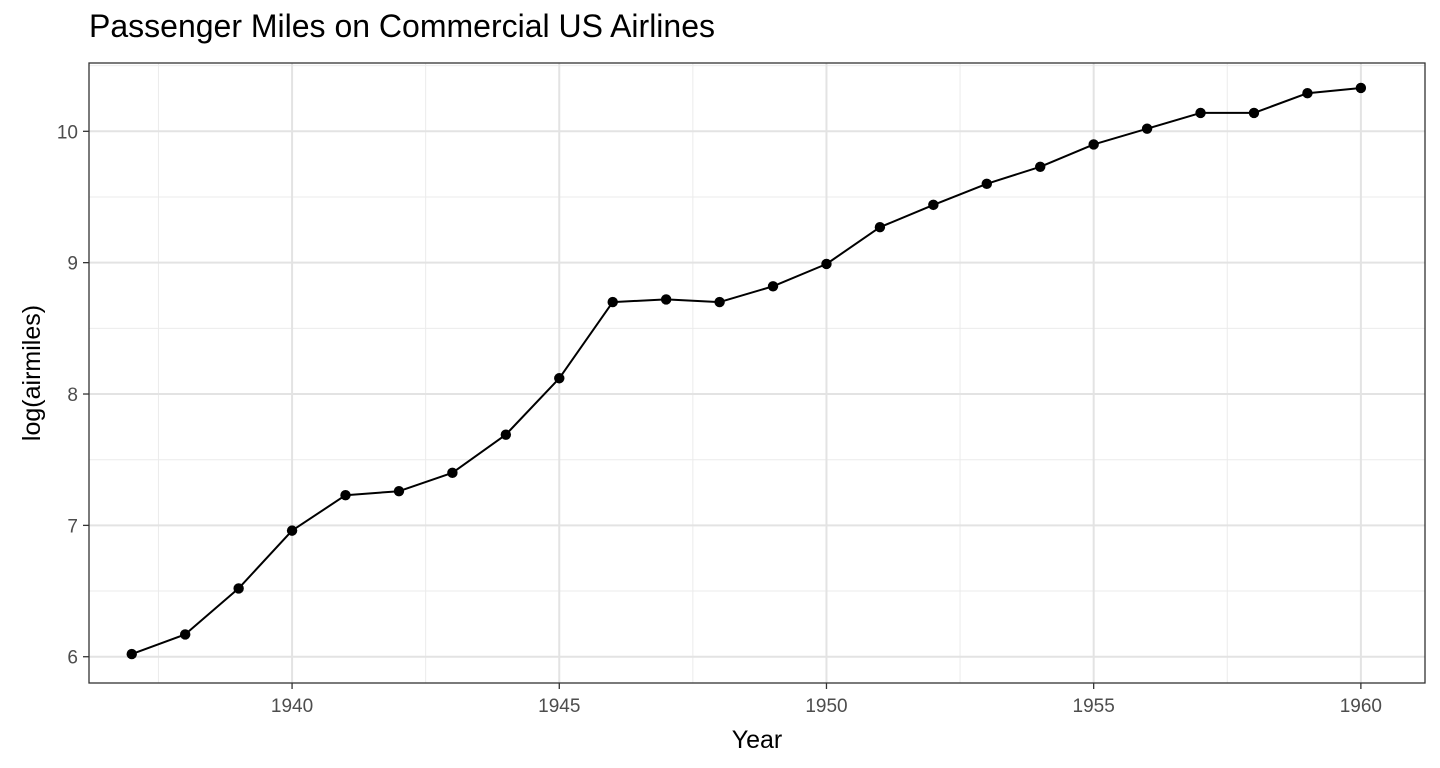 This screenshot has height=768, width=1440. I want to click on y-tick-label: 9, so click(72, 264).